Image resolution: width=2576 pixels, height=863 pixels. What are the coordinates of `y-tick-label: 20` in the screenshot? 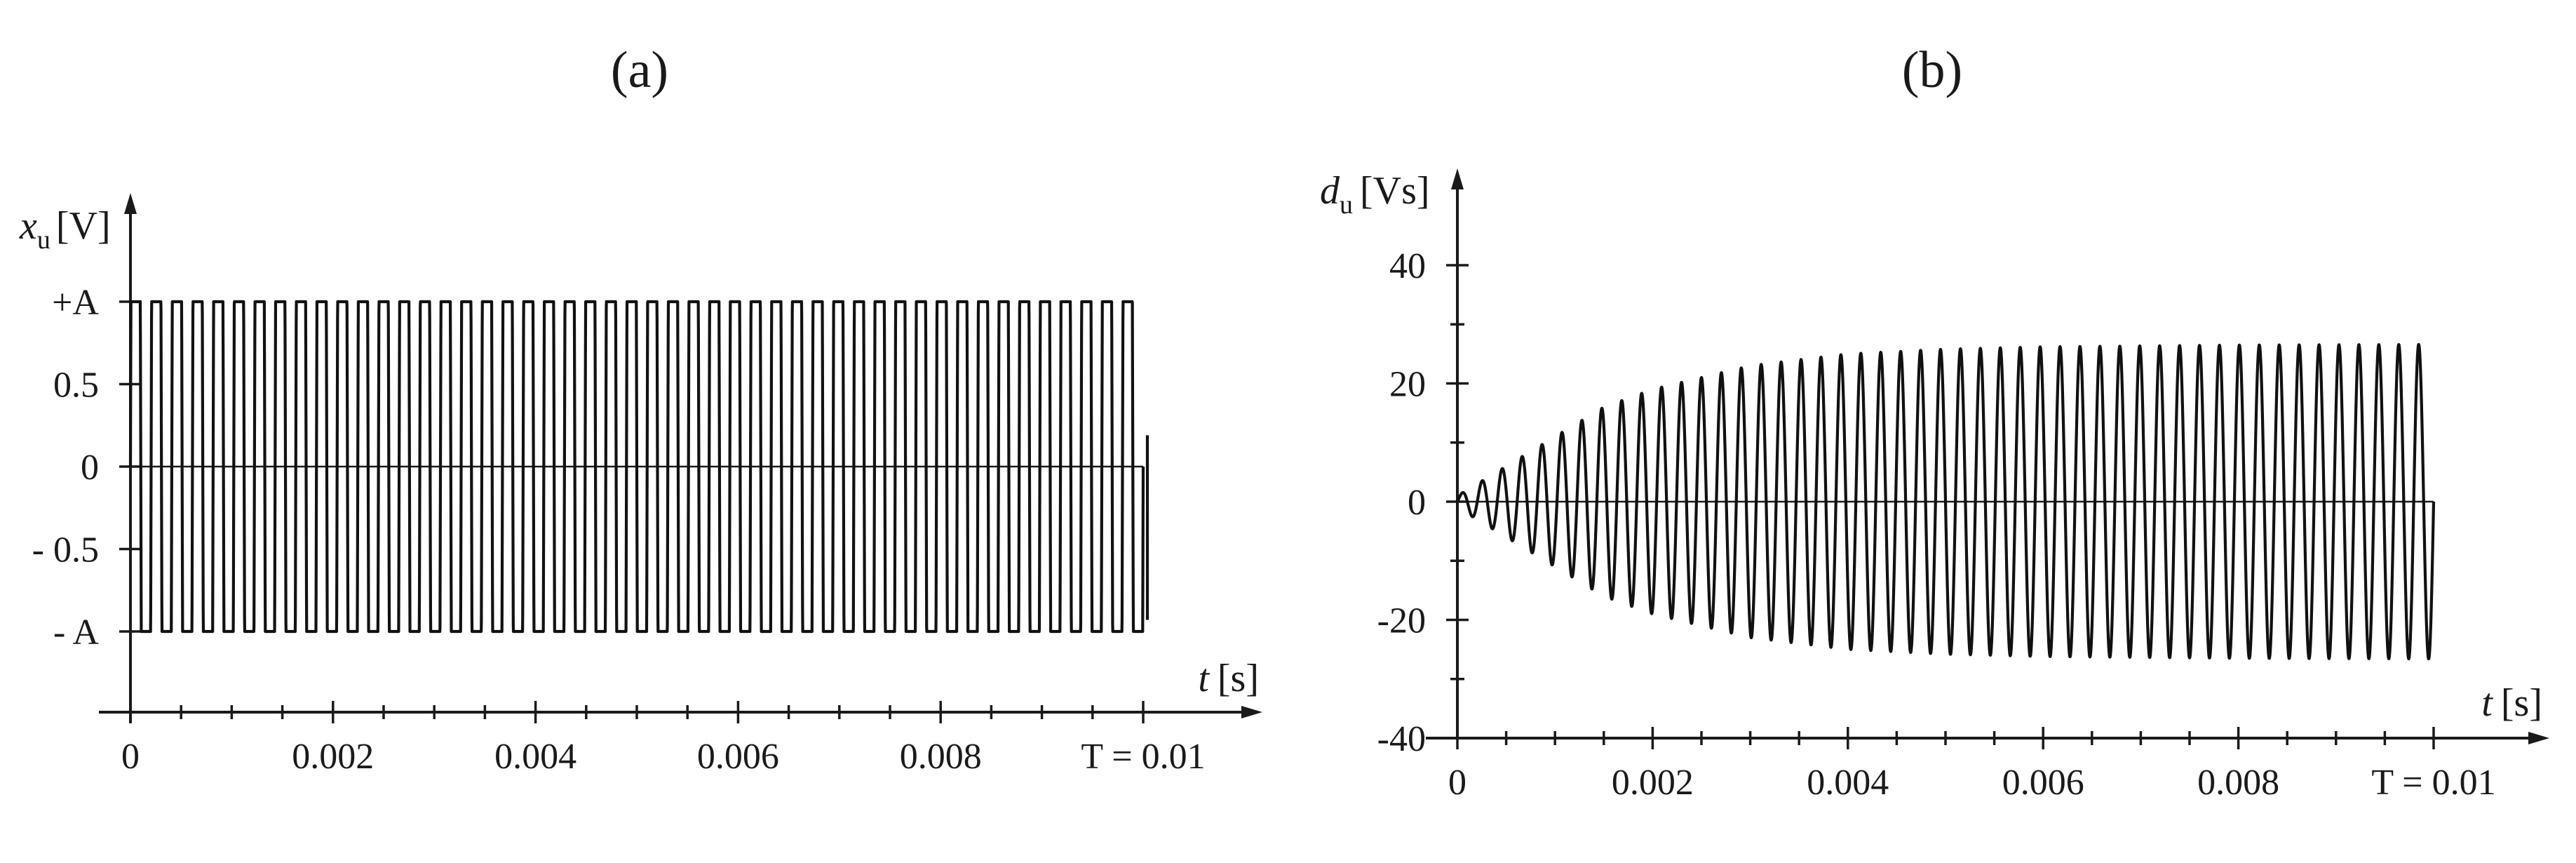 It's located at (1407, 385).